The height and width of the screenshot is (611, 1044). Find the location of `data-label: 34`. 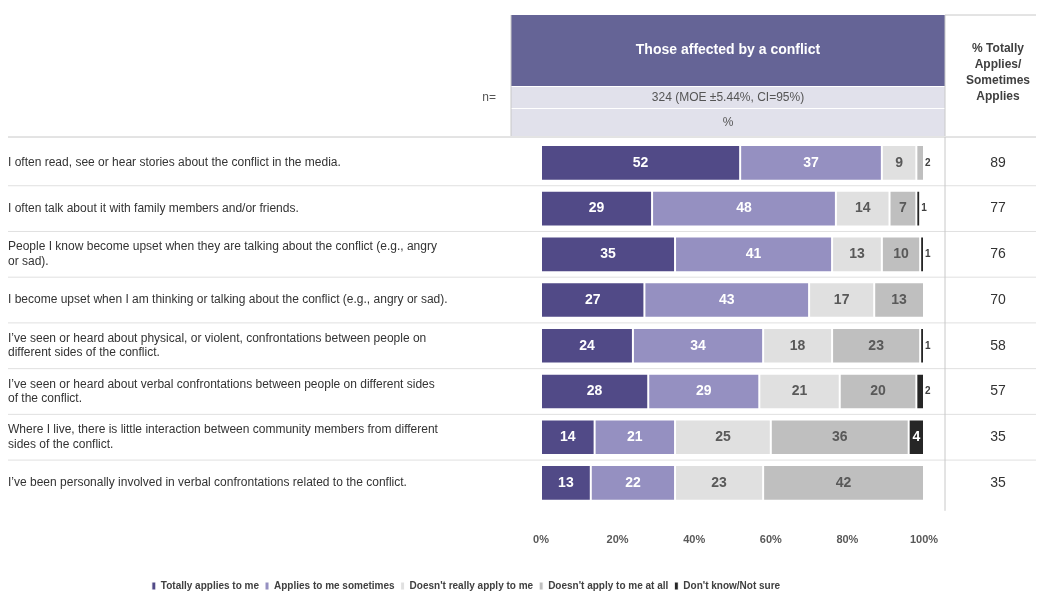

data-label: 34 is located at coordinates (698, 344).